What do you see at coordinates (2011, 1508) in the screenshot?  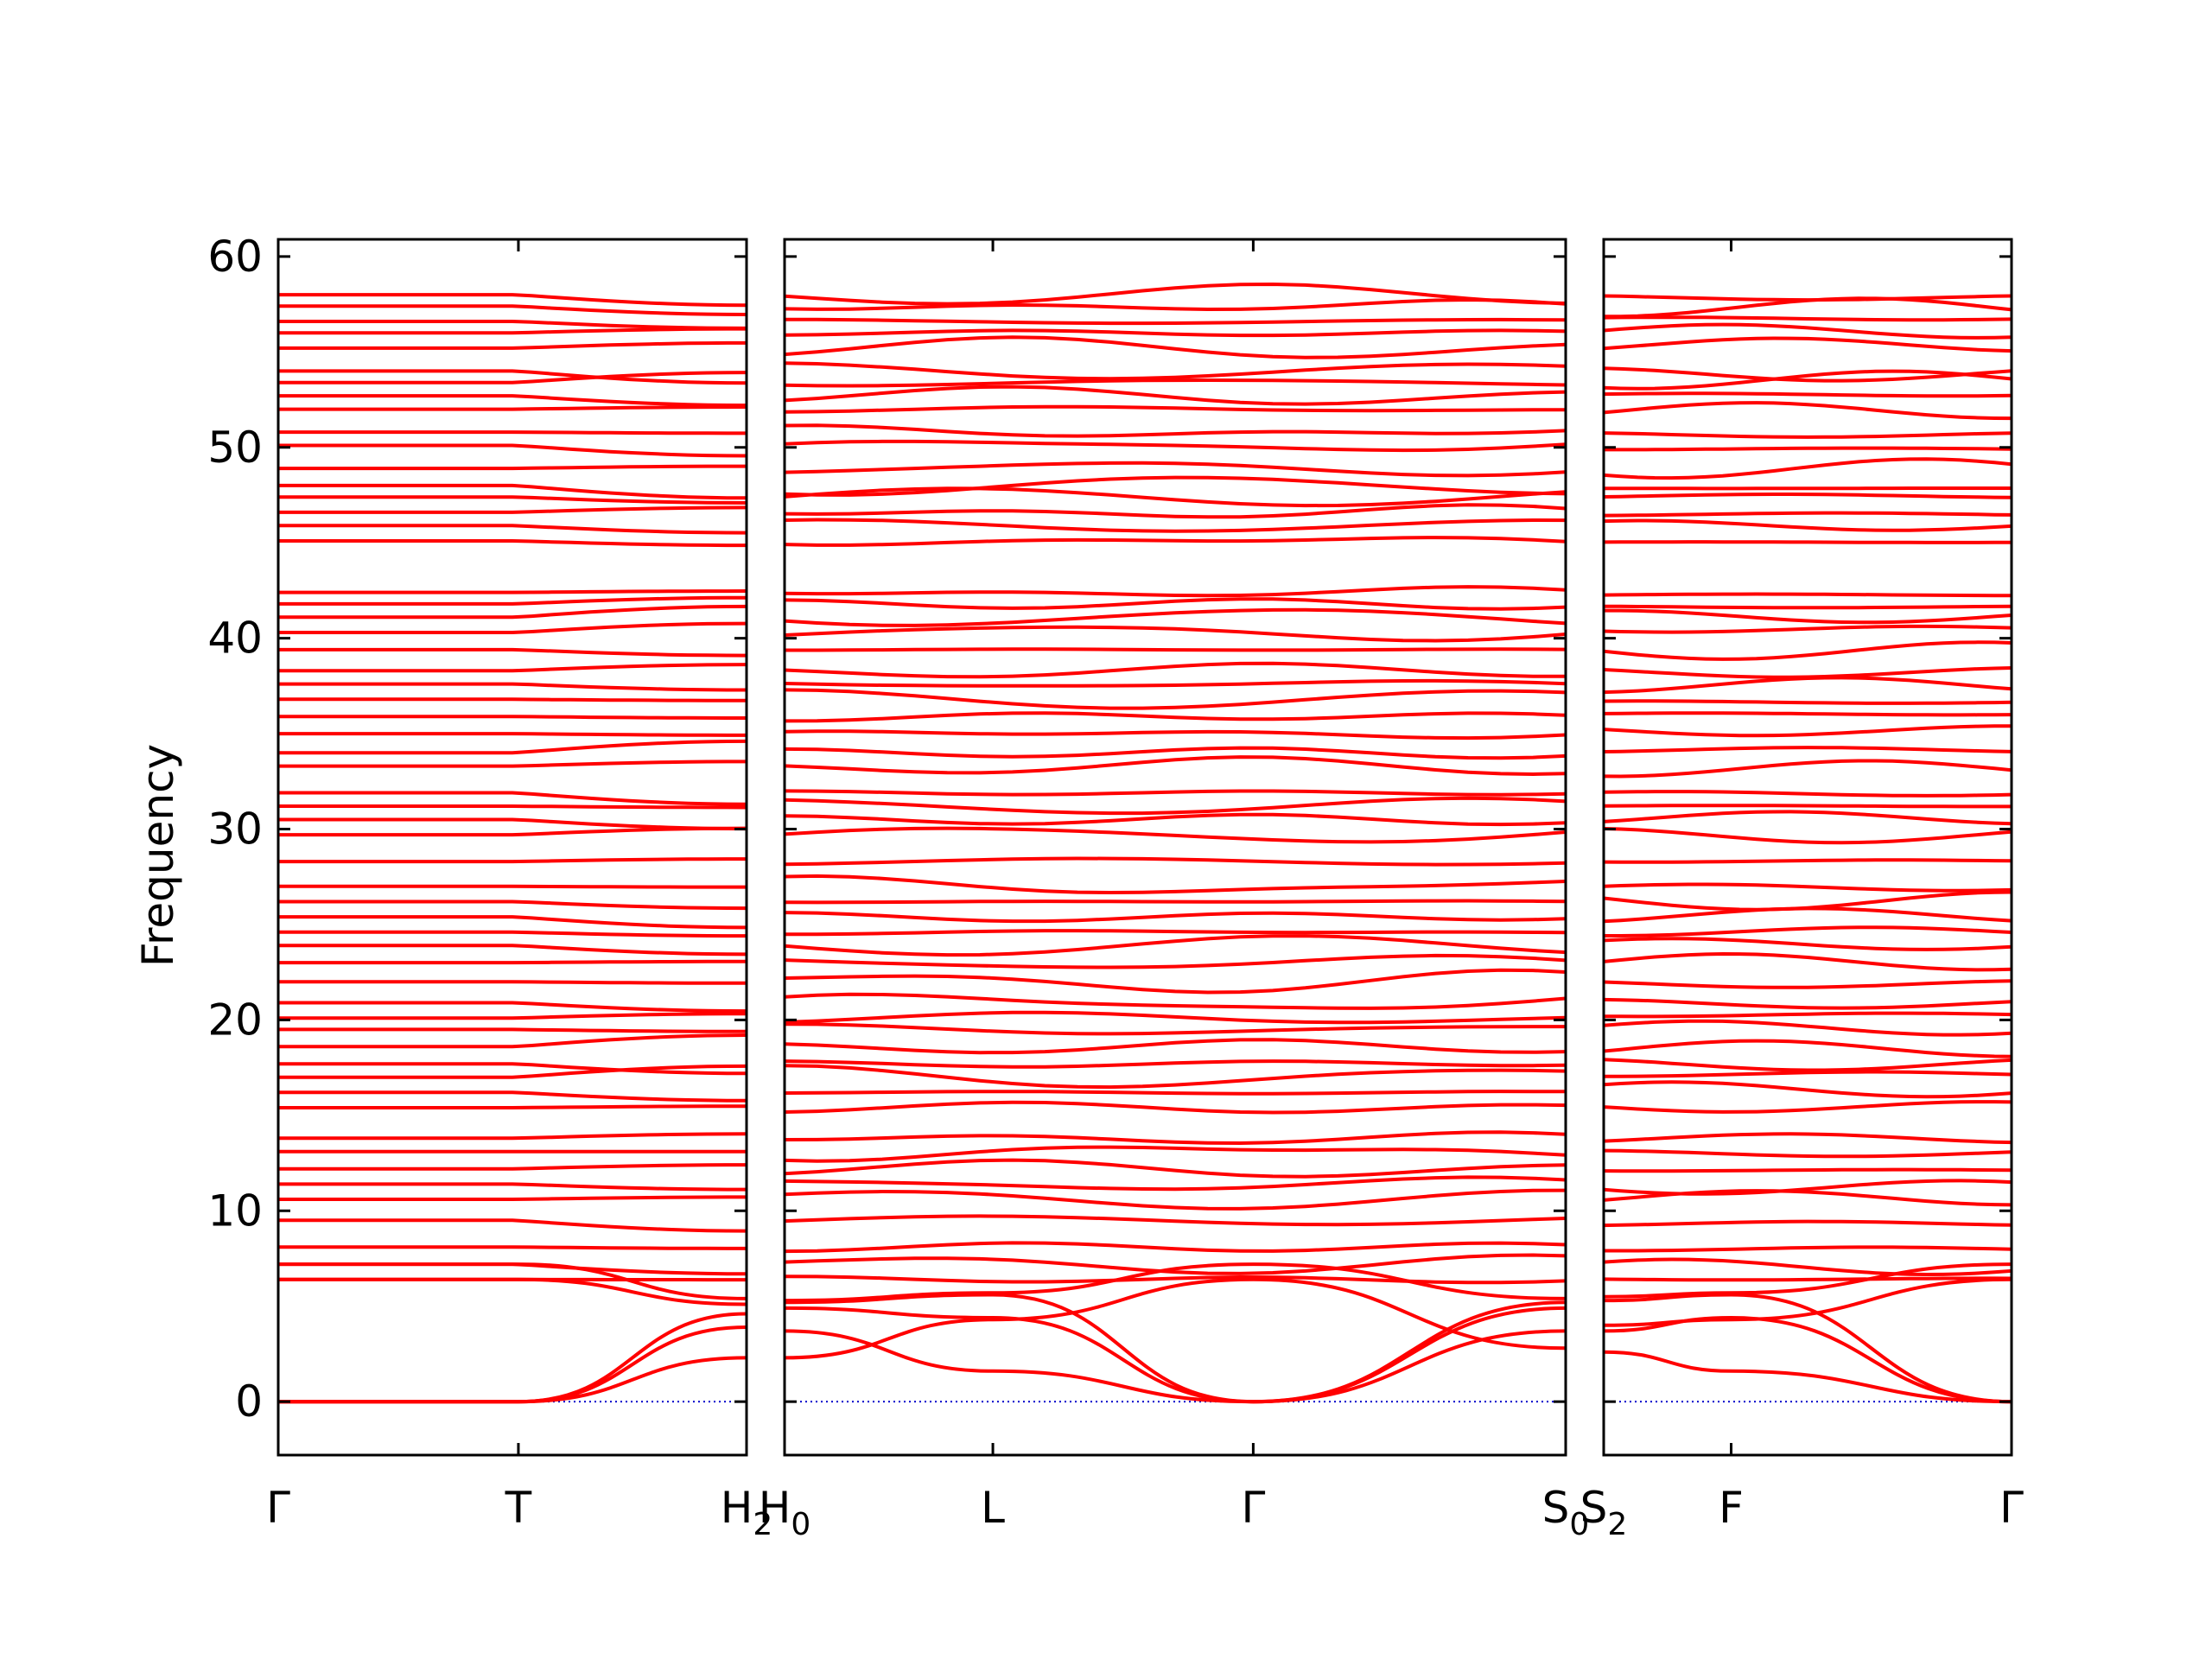 I see `x-tick-label: Γ` at bounding box center [2011, 1508].